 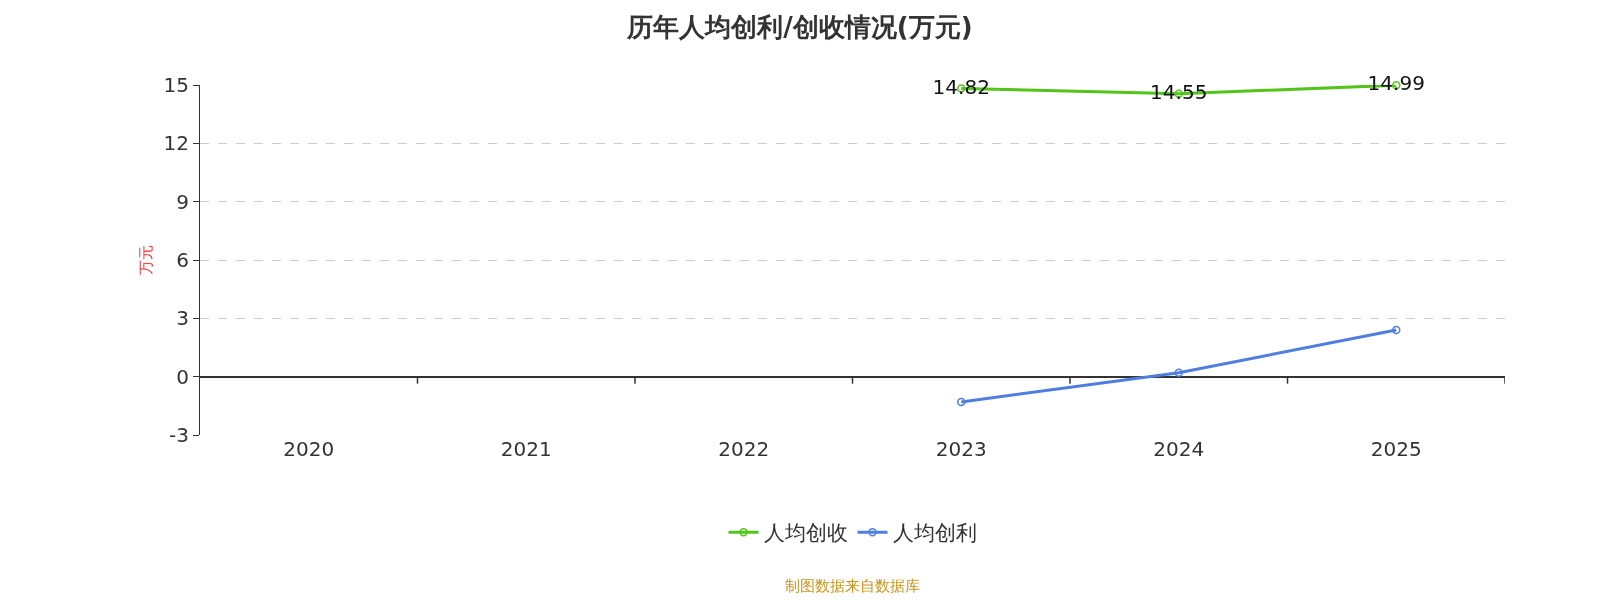 I want to click on legend-label: 人均创利, so click(x=934, y=533).